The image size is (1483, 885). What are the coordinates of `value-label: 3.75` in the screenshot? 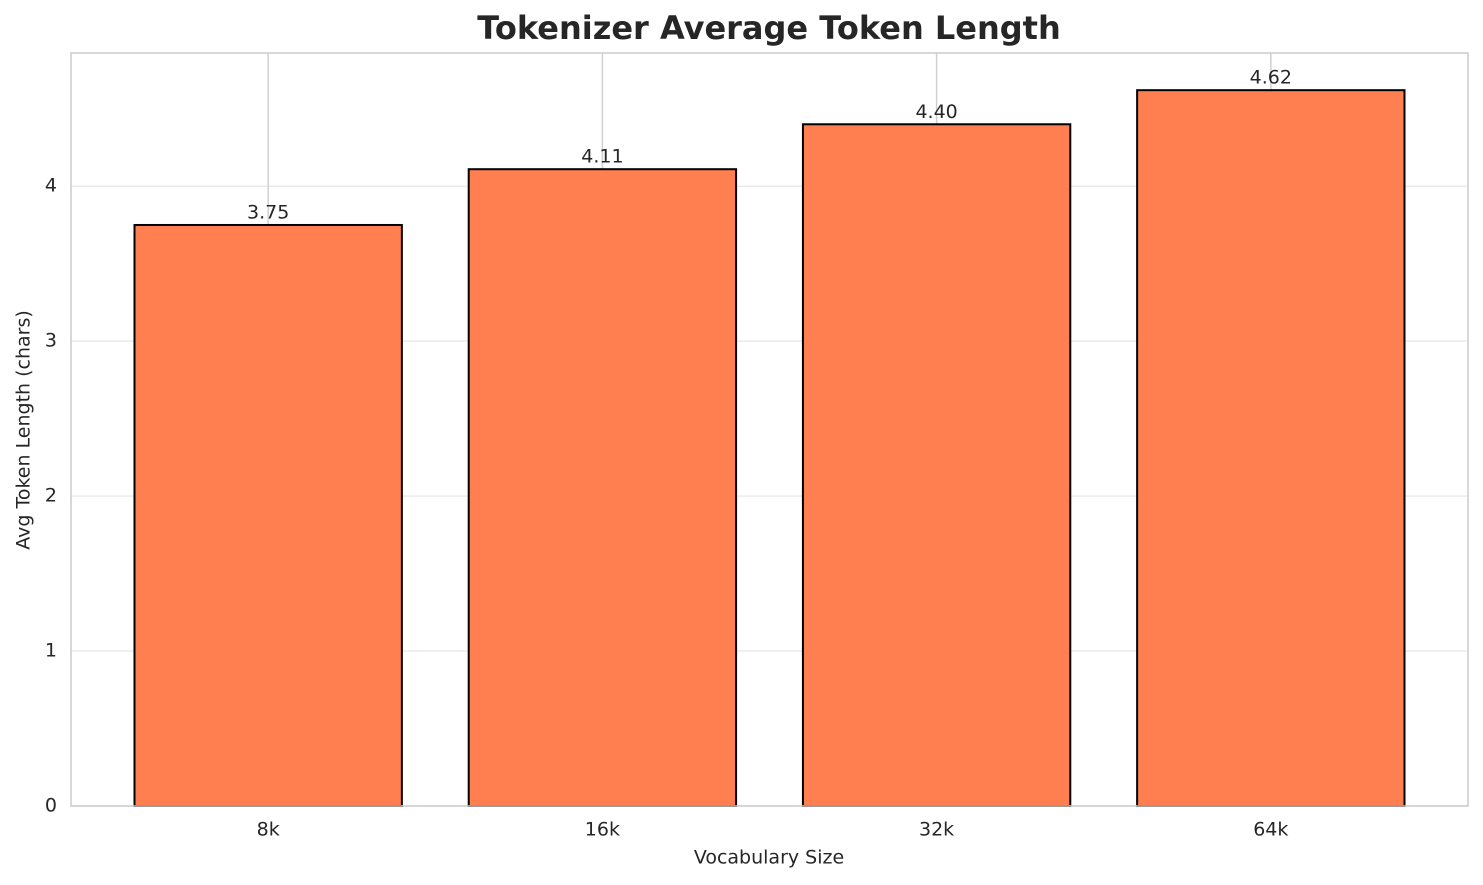 It's located at (268, 212).